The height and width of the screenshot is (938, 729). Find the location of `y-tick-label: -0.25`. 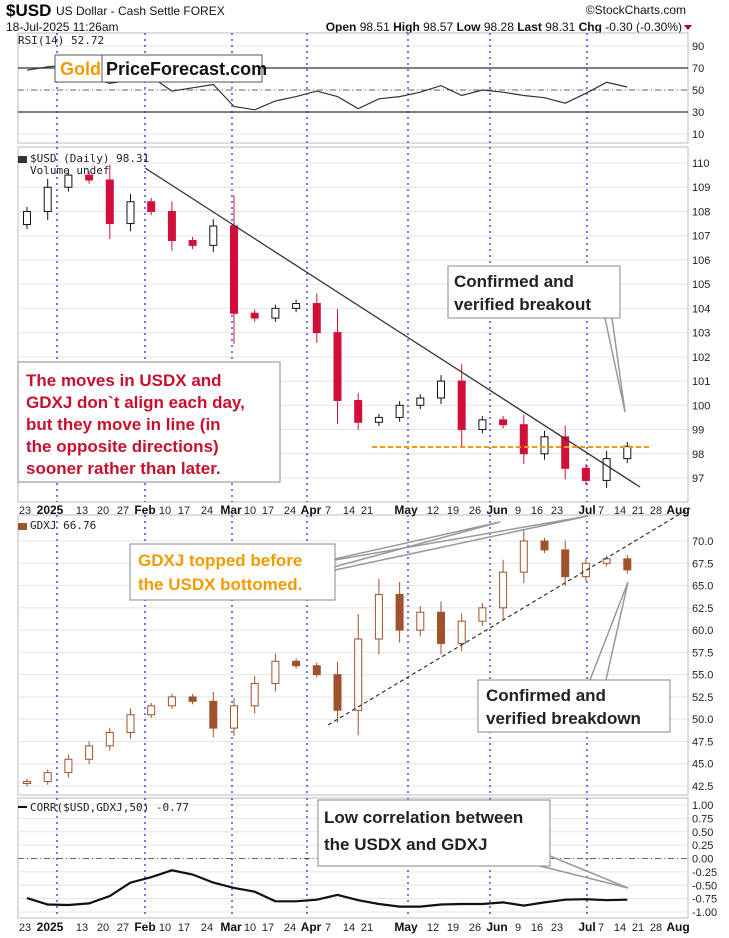

y-tick-label: -0.25 is located at coordinates (704, 873).